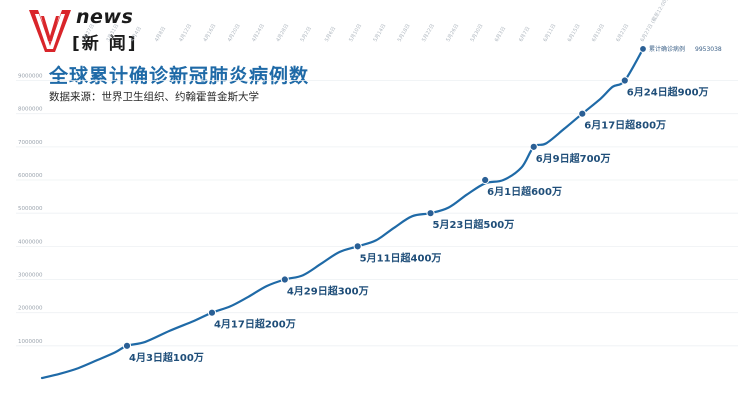 The height and width of the screenshot is (418, 750). What do you see at coordinates (549, 33) in the screenshot?
I see `x-tick-label: 6月11日` at bounding box center [549, 33].